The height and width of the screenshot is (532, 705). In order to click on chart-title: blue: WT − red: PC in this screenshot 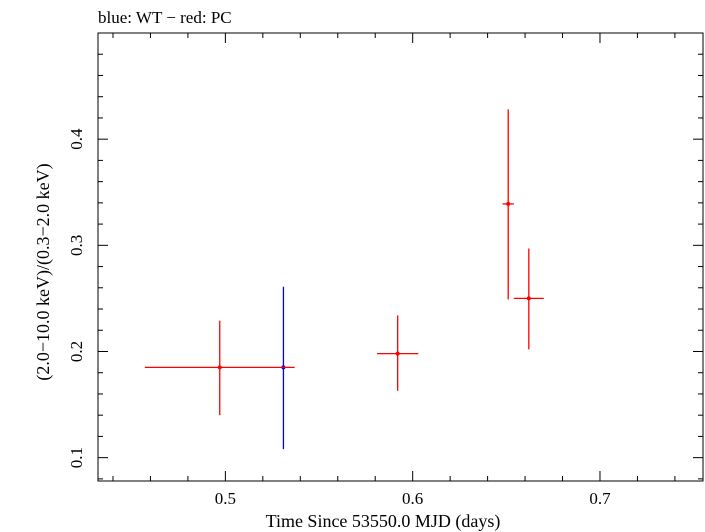, I will do `click(165, 17)`.